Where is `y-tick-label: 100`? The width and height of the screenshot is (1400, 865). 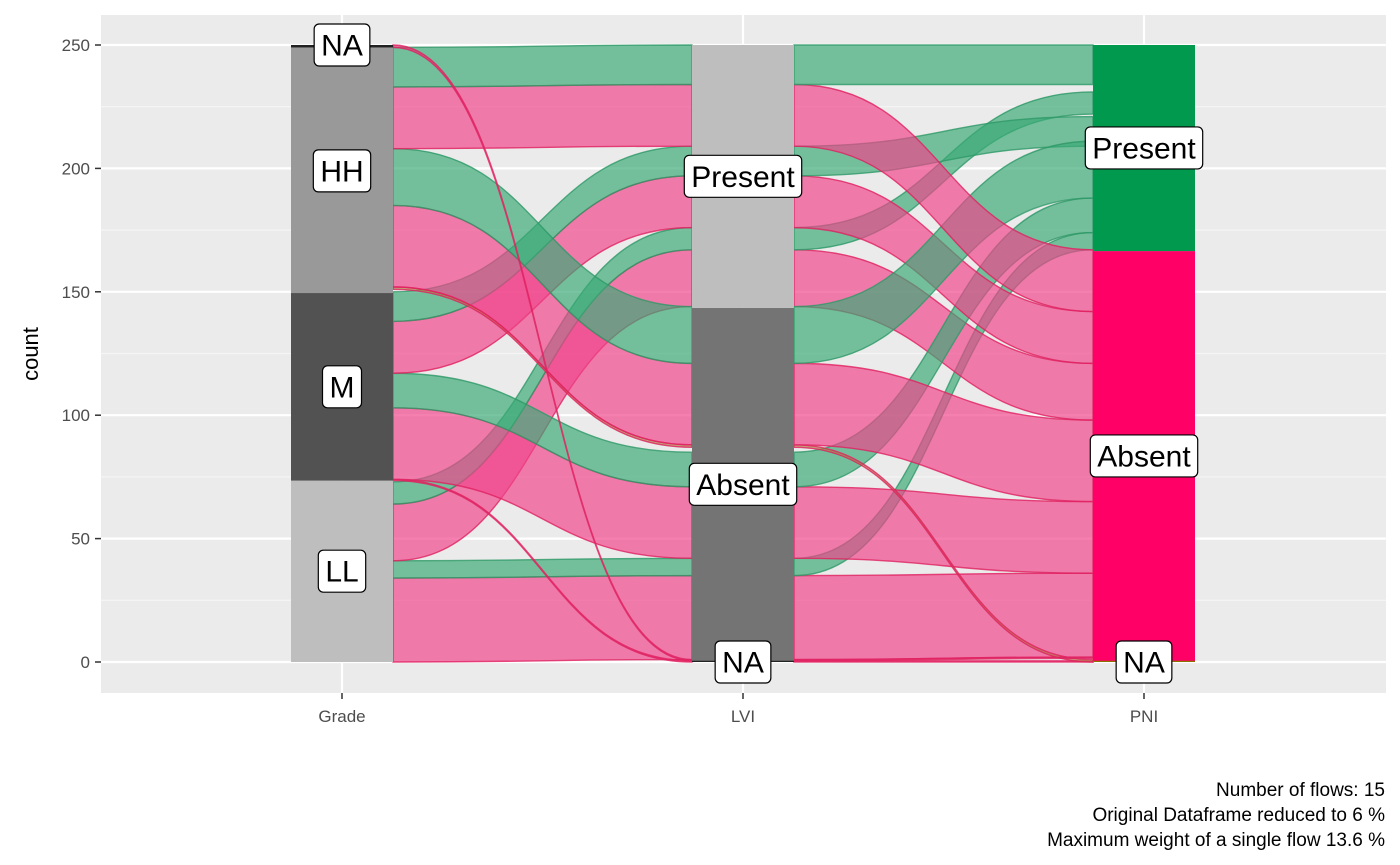 y-tick-label: 100 is located at coordinates (76, 415).